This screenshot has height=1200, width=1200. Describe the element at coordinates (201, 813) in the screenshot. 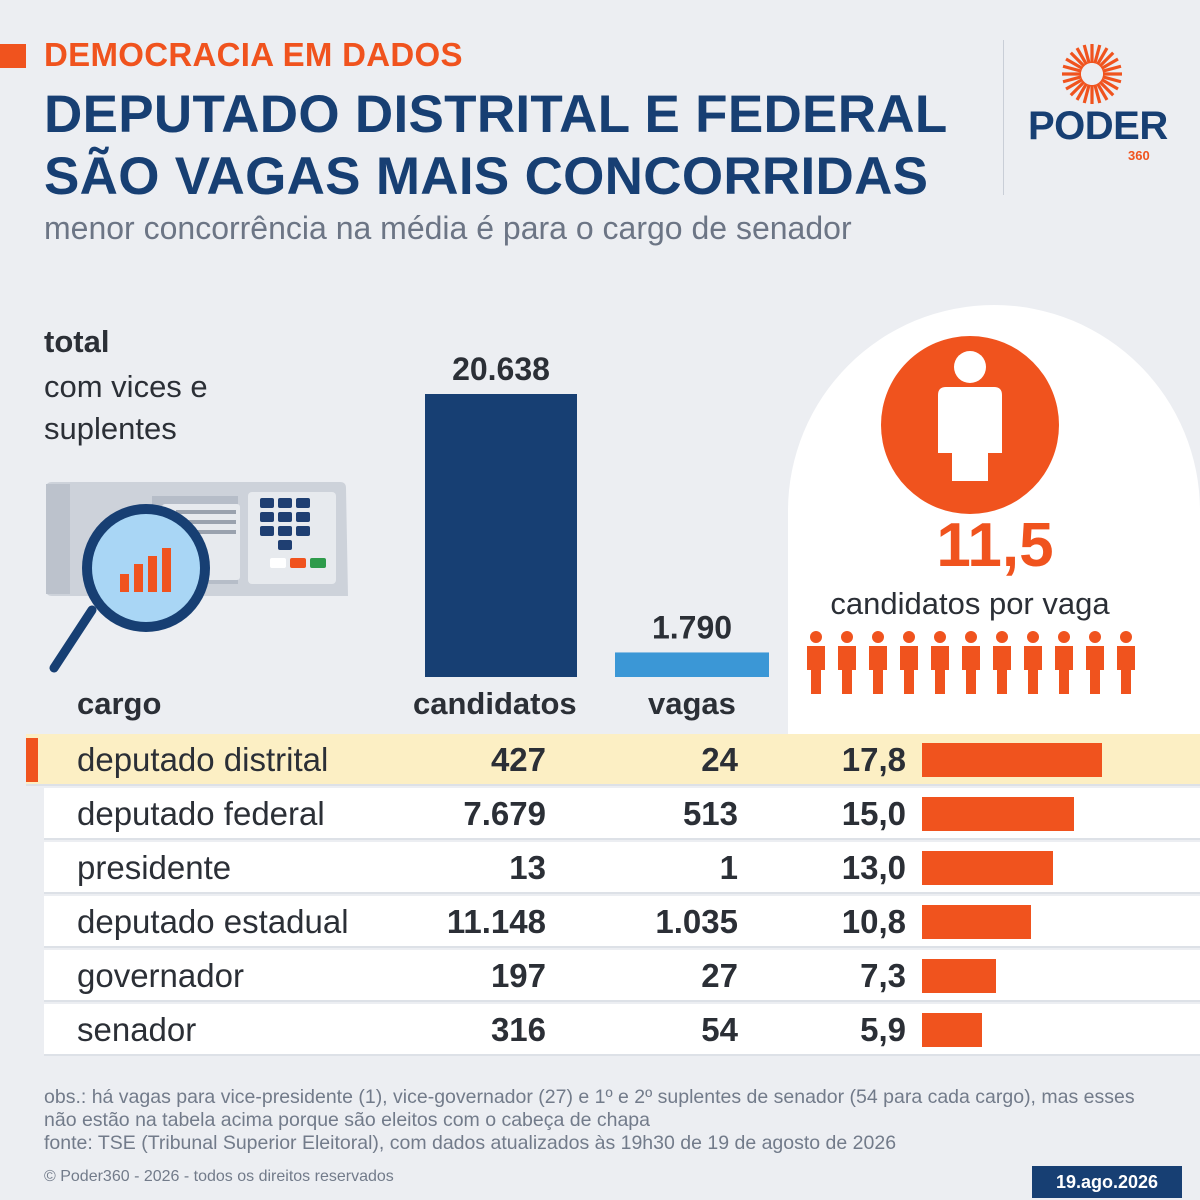

I see `cargo-cell: deputado federal` at that location.